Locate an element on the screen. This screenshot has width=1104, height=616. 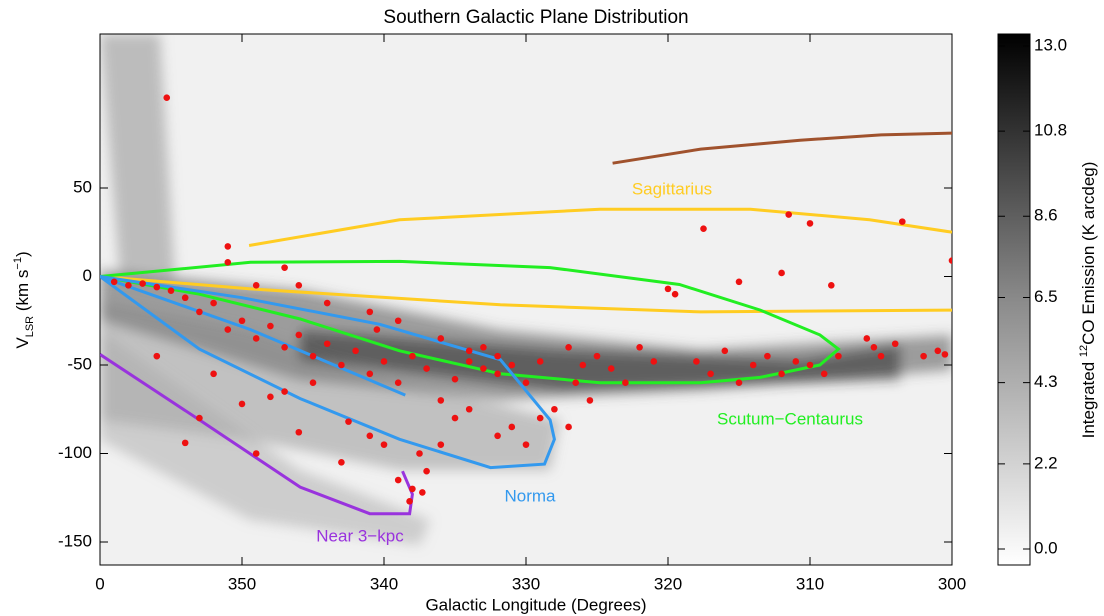
x-axis-label: Galactic Longitude (Degrees) is located at coordinates (535, 604).